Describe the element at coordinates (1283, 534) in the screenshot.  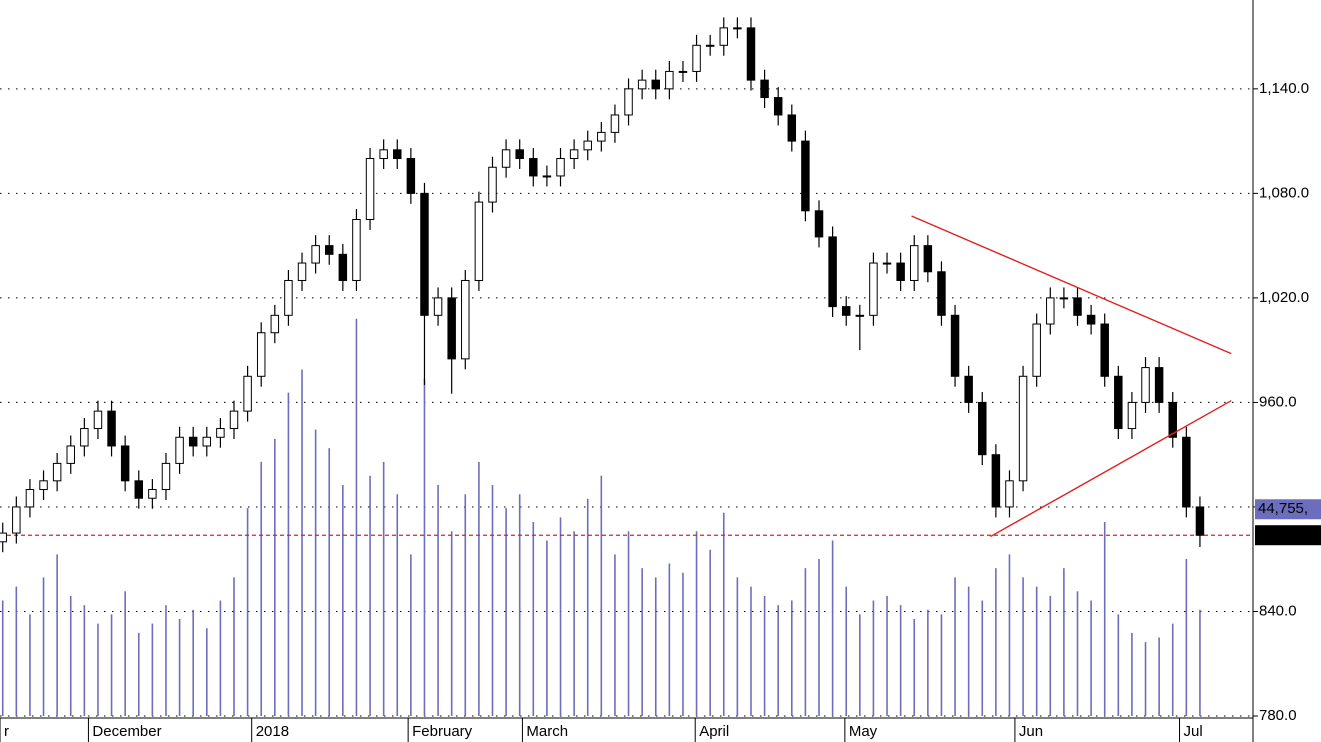
I see `last-price-label: 883.77` at that location.